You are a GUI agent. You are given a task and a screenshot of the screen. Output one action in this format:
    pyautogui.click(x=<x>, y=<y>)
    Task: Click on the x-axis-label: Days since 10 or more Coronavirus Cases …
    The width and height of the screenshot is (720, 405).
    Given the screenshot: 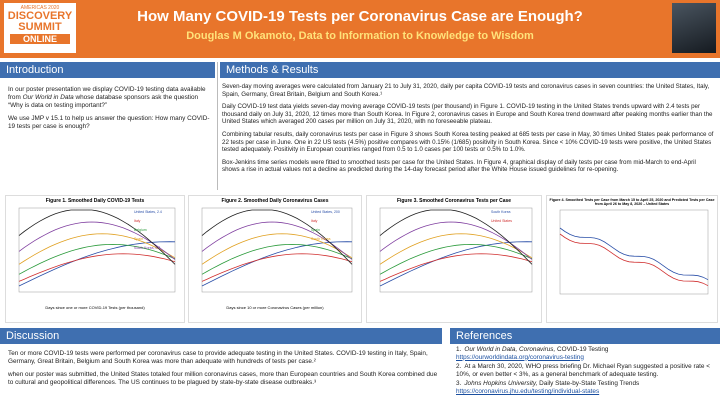 What is the action you would take?
    pyautogui.click(x=275, y=307)
    